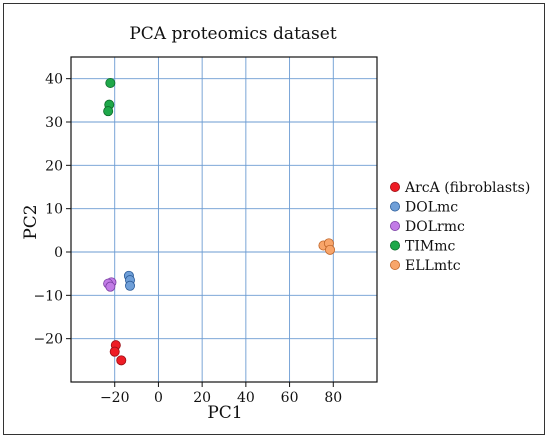 This screenshot has height=440, width=550. Describe the element at coordinates (202, 398) in the screenshot. I see `x-tick-label: 20` at that location.